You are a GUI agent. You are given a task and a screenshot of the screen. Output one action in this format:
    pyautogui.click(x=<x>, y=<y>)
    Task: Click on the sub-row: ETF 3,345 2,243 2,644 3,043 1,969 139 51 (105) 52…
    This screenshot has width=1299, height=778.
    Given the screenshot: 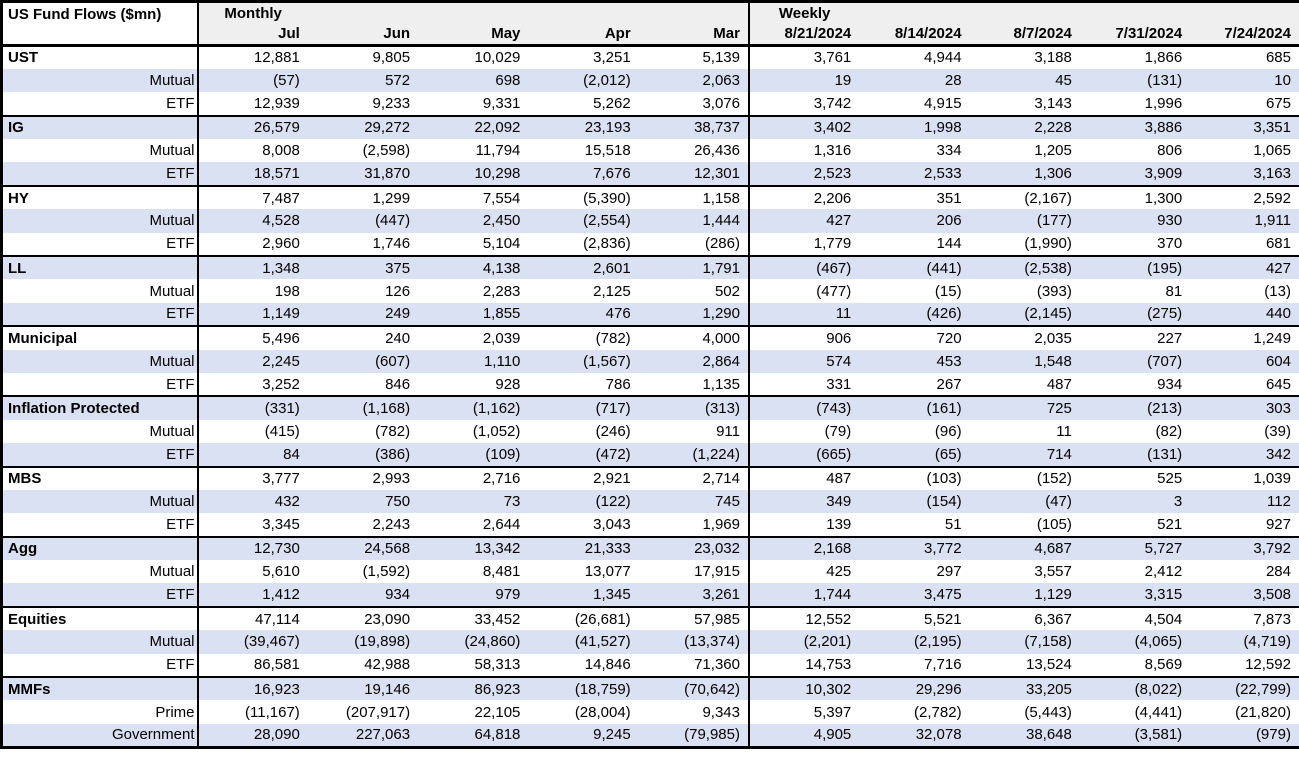 What is the action you would take?
    pyautogui.click(x=650, y=525)
    